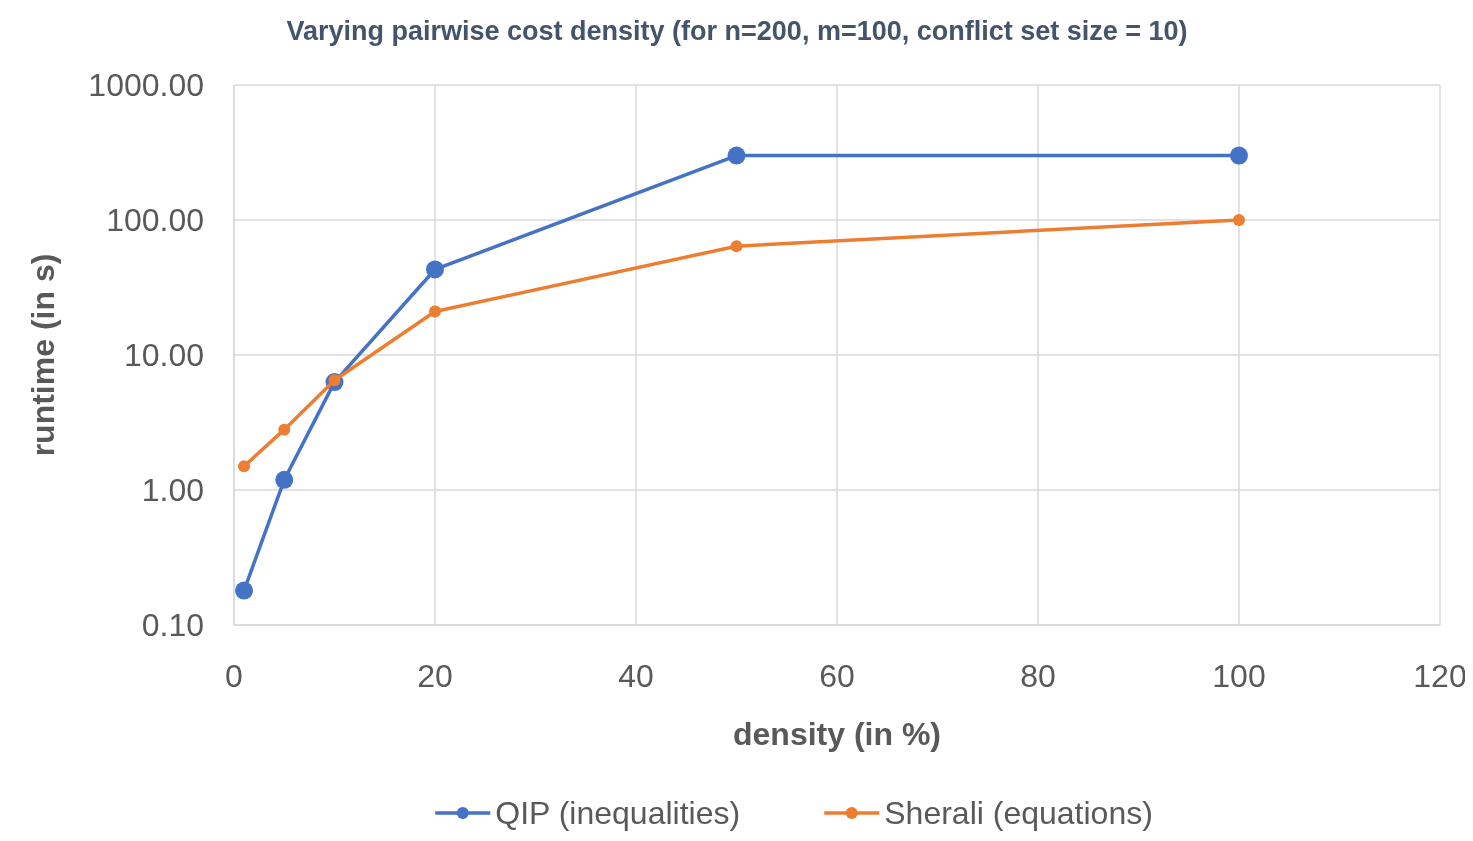 The image size is (1473, 841). What do you see at coordinates (155, 220) in the screenshot?
I see `y-tick-label: 100.00` at bounding box center [155, 220].